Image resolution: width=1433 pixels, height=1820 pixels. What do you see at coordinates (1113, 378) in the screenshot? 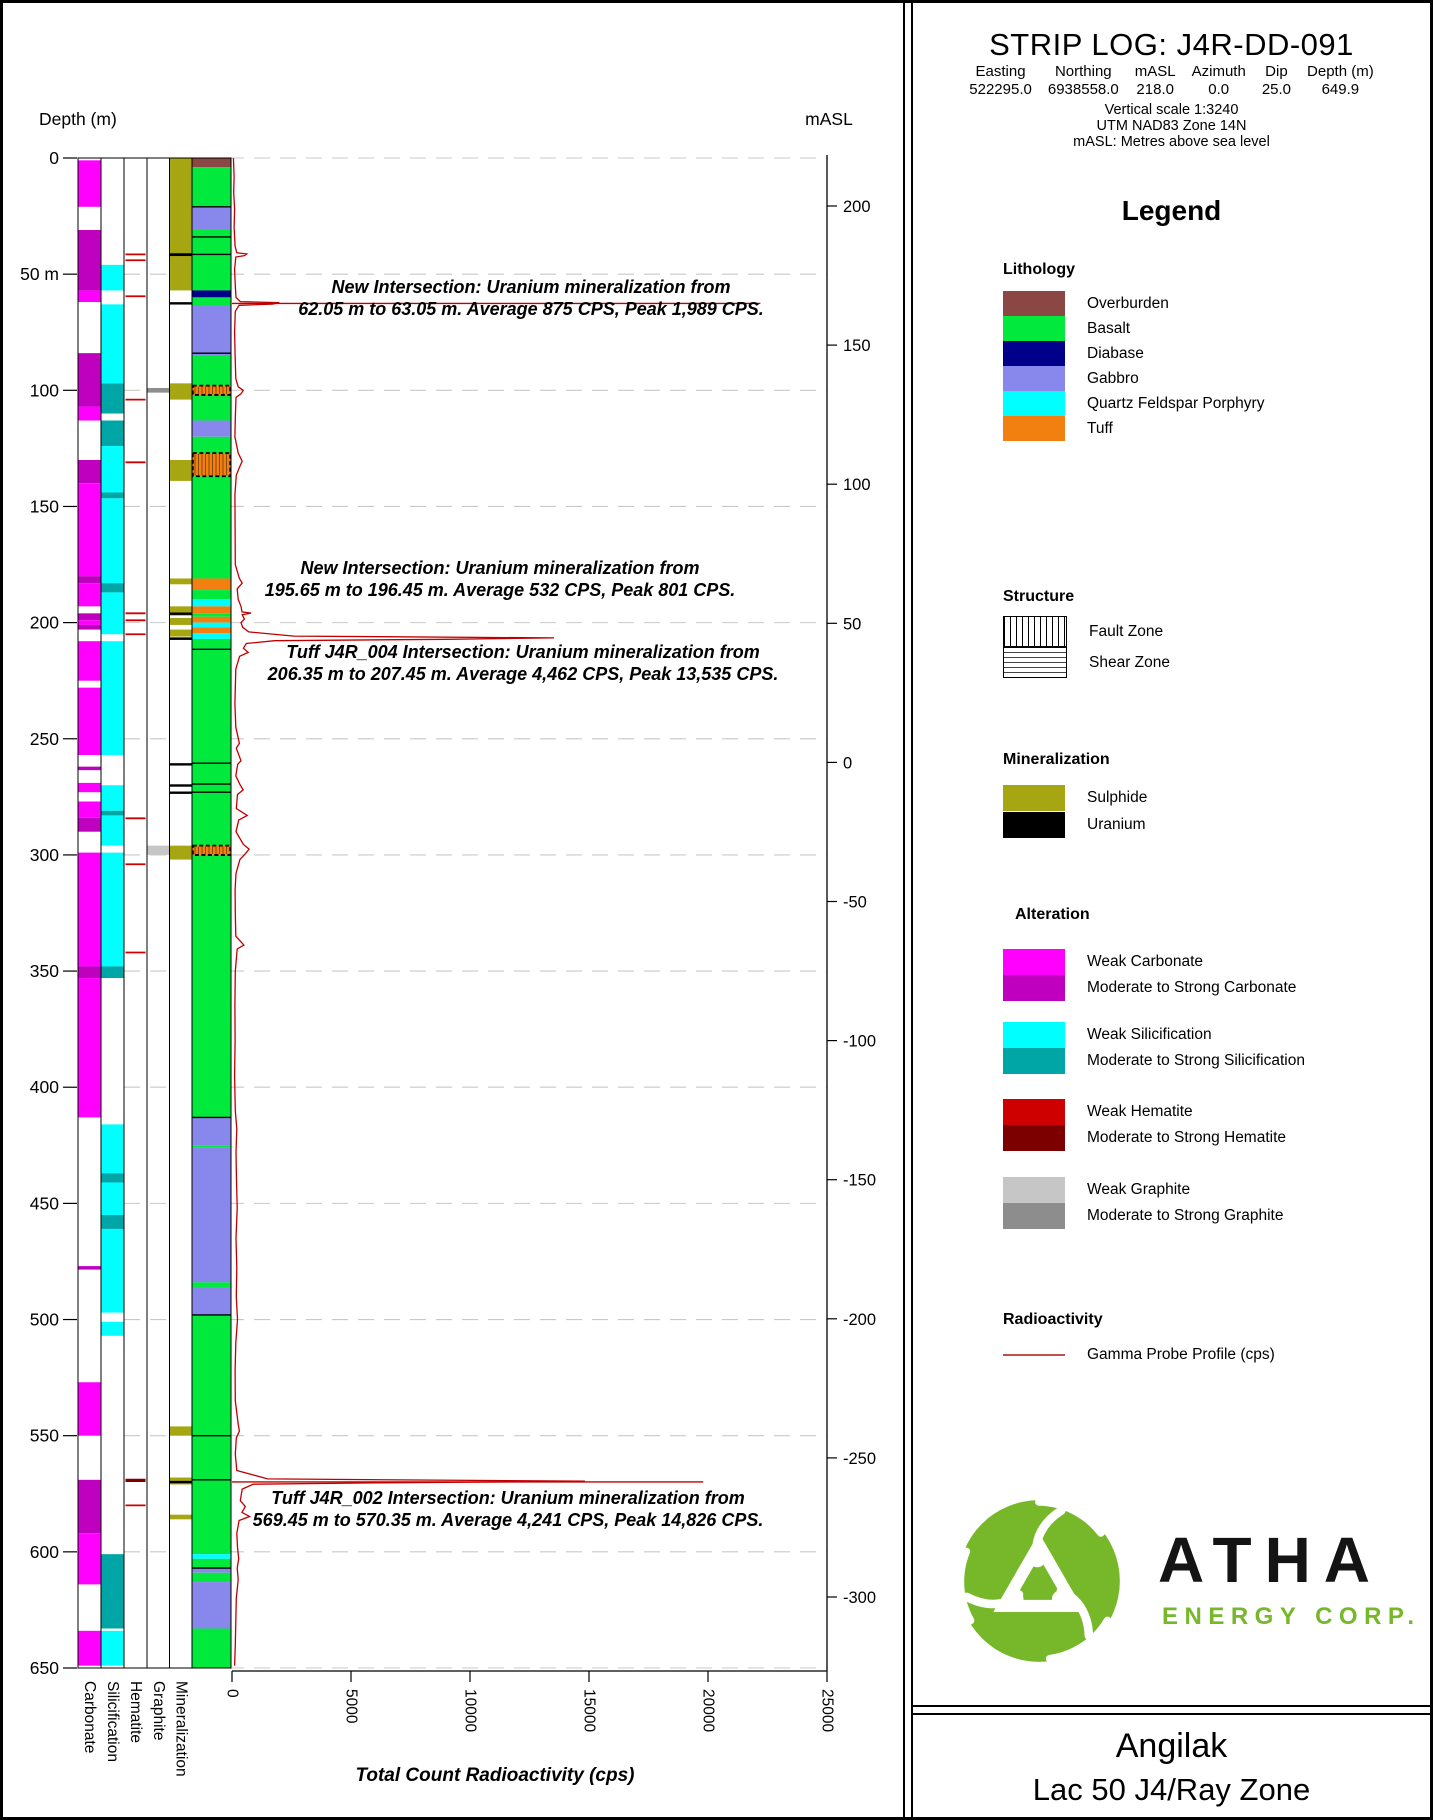
I see `legend-item-label: Gabbro` at bounding box center [1113, 378].